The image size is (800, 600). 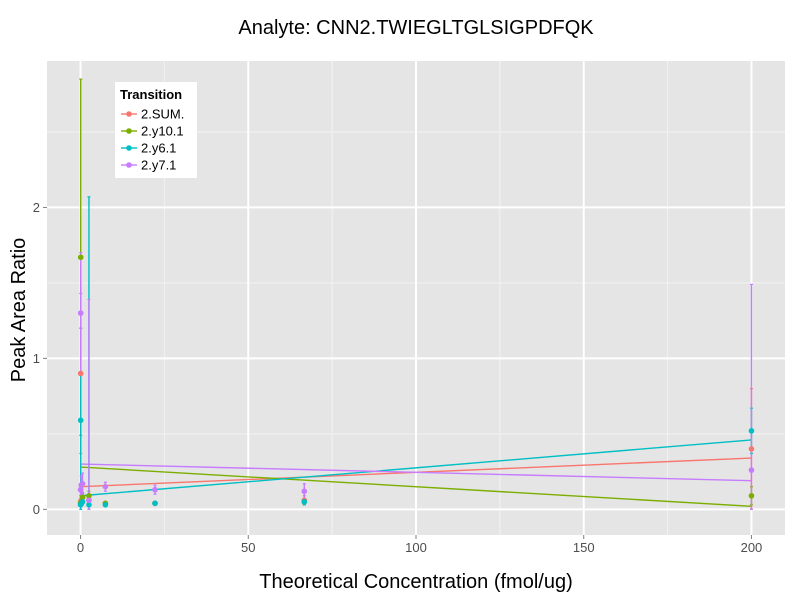 I want to click on x-tick-label: 50, so click(x=248, y=547).